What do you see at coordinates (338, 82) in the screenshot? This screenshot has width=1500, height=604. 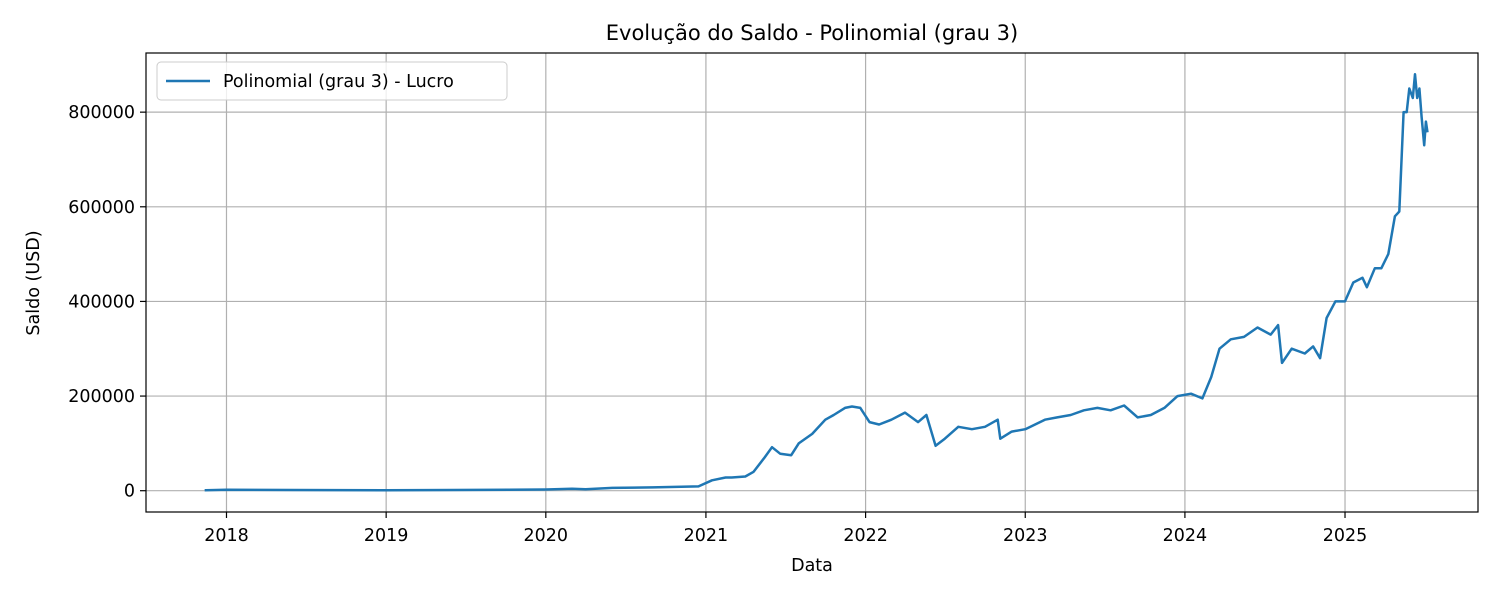 I see `legend-label: Polinomial (grau 3) - Lucro` at bounding box center [338, 82].